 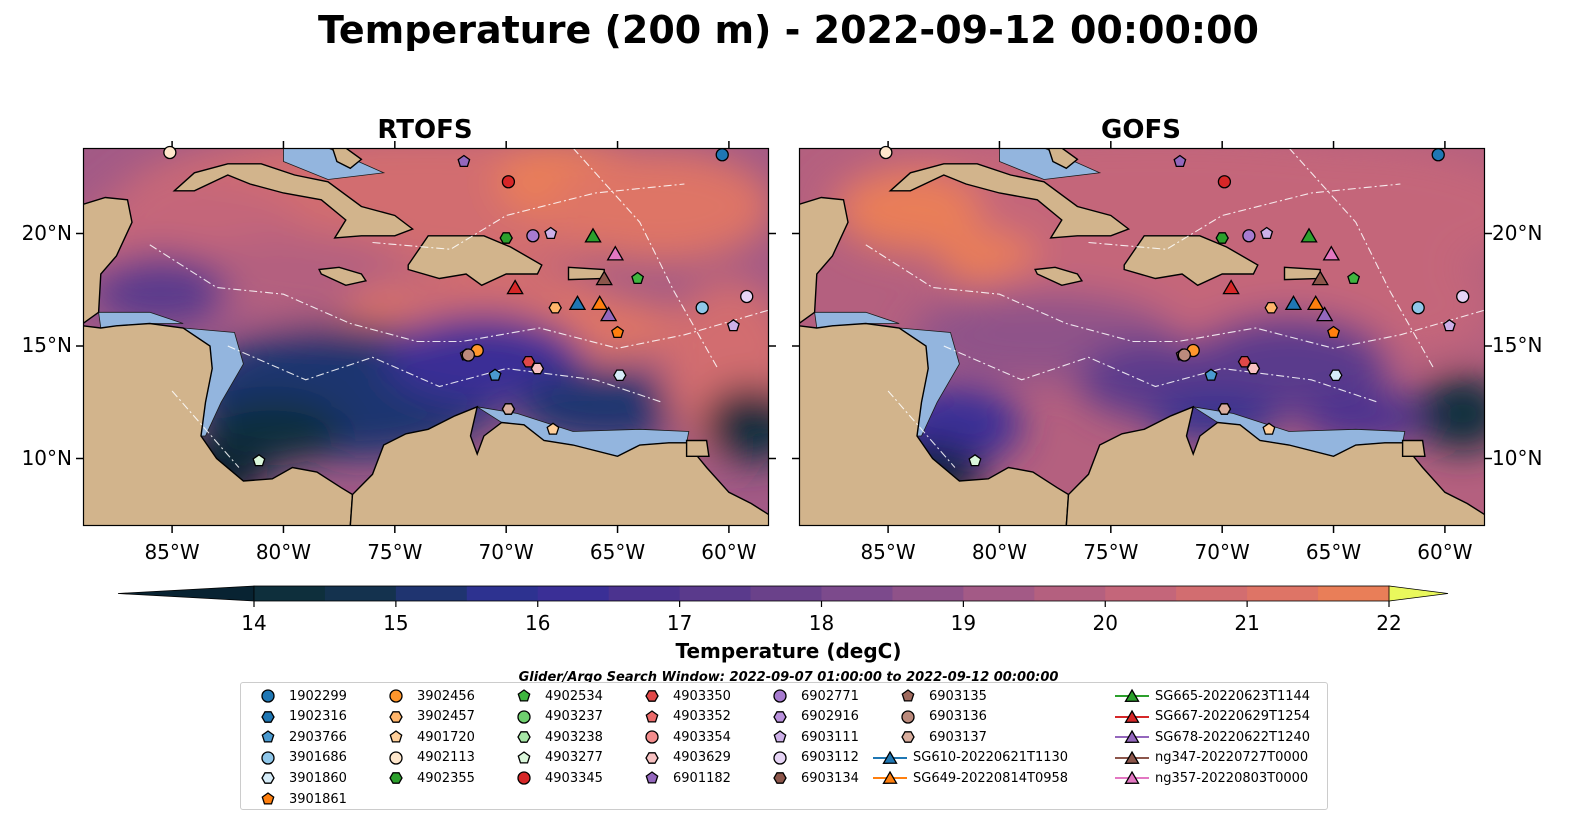 I want to click on legend-label: 6902916, so click(x=830, y=717).